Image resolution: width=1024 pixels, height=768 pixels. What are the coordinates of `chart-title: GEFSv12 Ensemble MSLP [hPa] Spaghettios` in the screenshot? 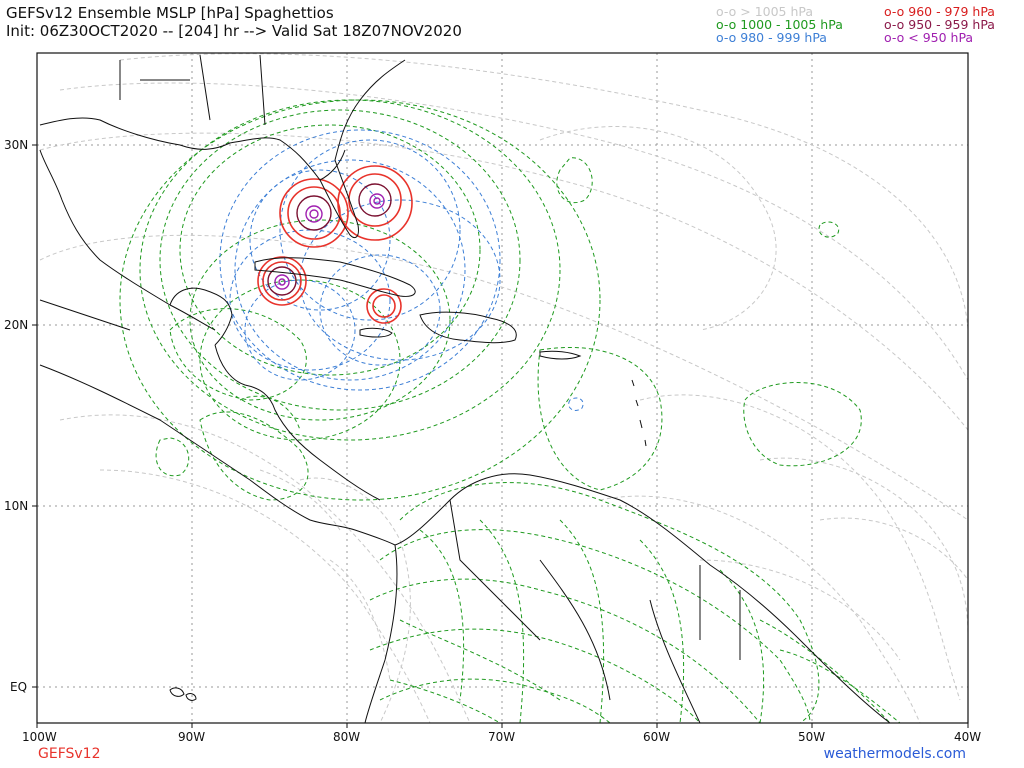 It's located at (170, 13).